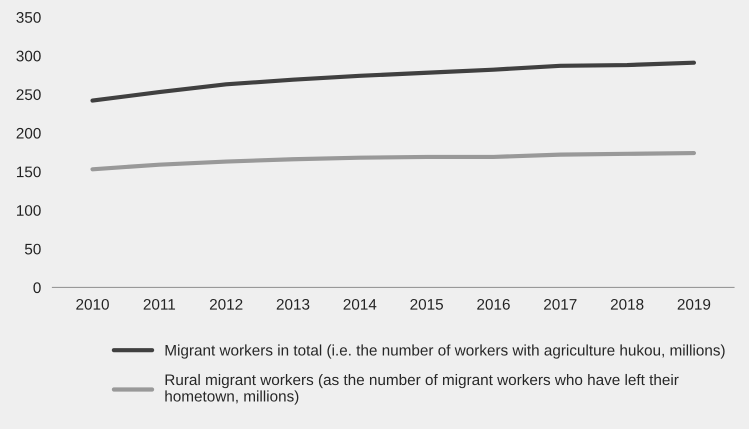 The width and height of the screenshot is (749, 429). What do you see at coordinates (92, 304) in the screenshot?
I see `x-tick-label: 2010` at bounding box center [92, 304].